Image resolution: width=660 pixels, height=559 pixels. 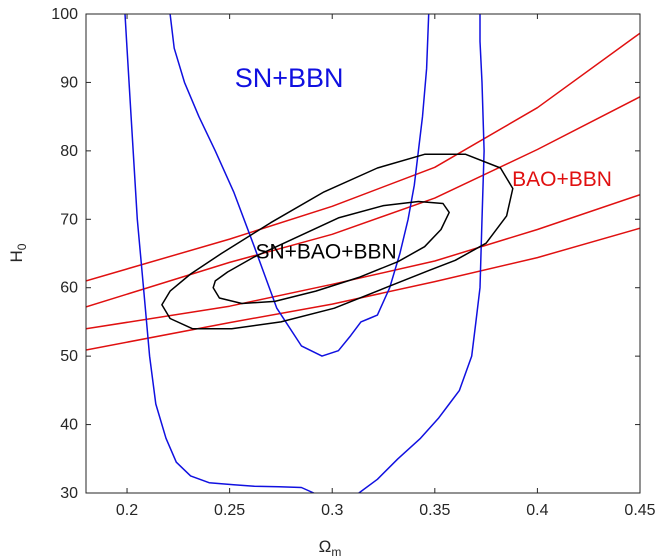 What do you see at coordinates (69, 151) in the screenshot?
I see `y-tick-label: 80` at bounding box center [69, 151].